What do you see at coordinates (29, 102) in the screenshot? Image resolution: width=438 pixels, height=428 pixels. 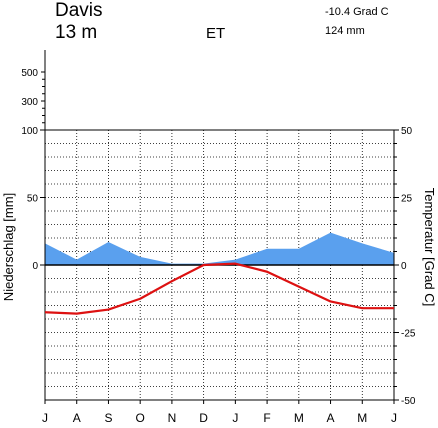 I see `left-tick-label-compressed: 300` at bounding box center [29, 102].